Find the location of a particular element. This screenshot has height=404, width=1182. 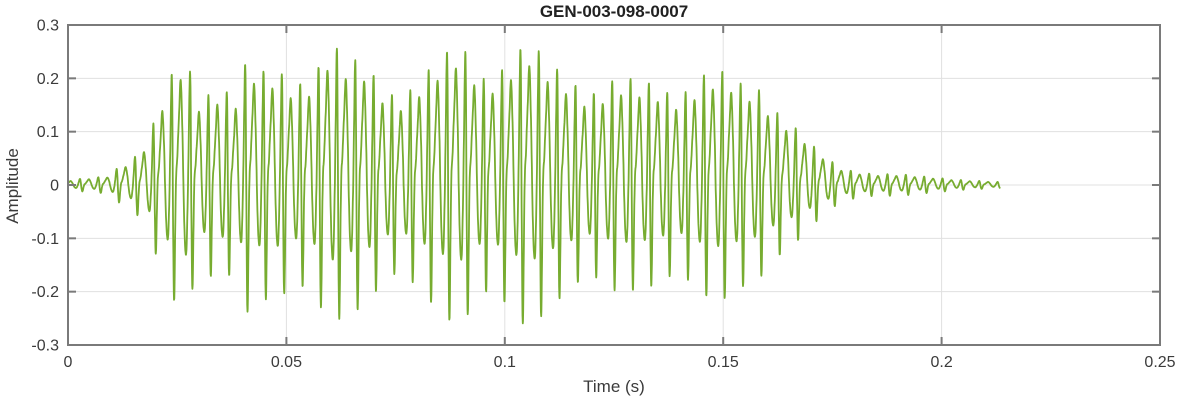

y-tick-label: 0.3 is located at coordinates (48, 26).